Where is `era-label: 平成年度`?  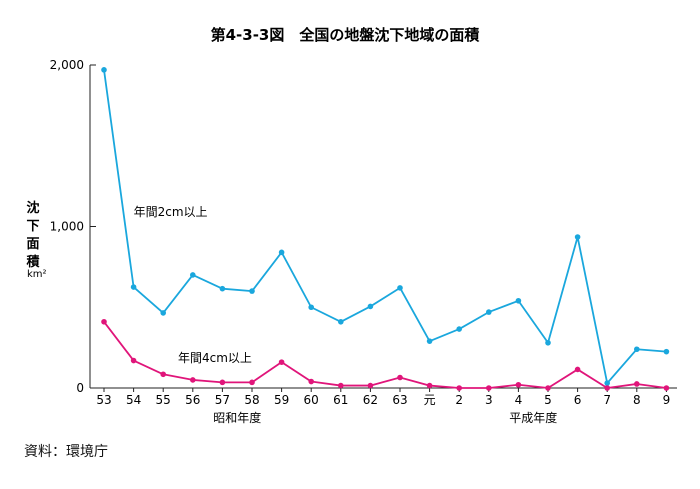 era-label: 平成年度 is located at coordinates (533, 417).